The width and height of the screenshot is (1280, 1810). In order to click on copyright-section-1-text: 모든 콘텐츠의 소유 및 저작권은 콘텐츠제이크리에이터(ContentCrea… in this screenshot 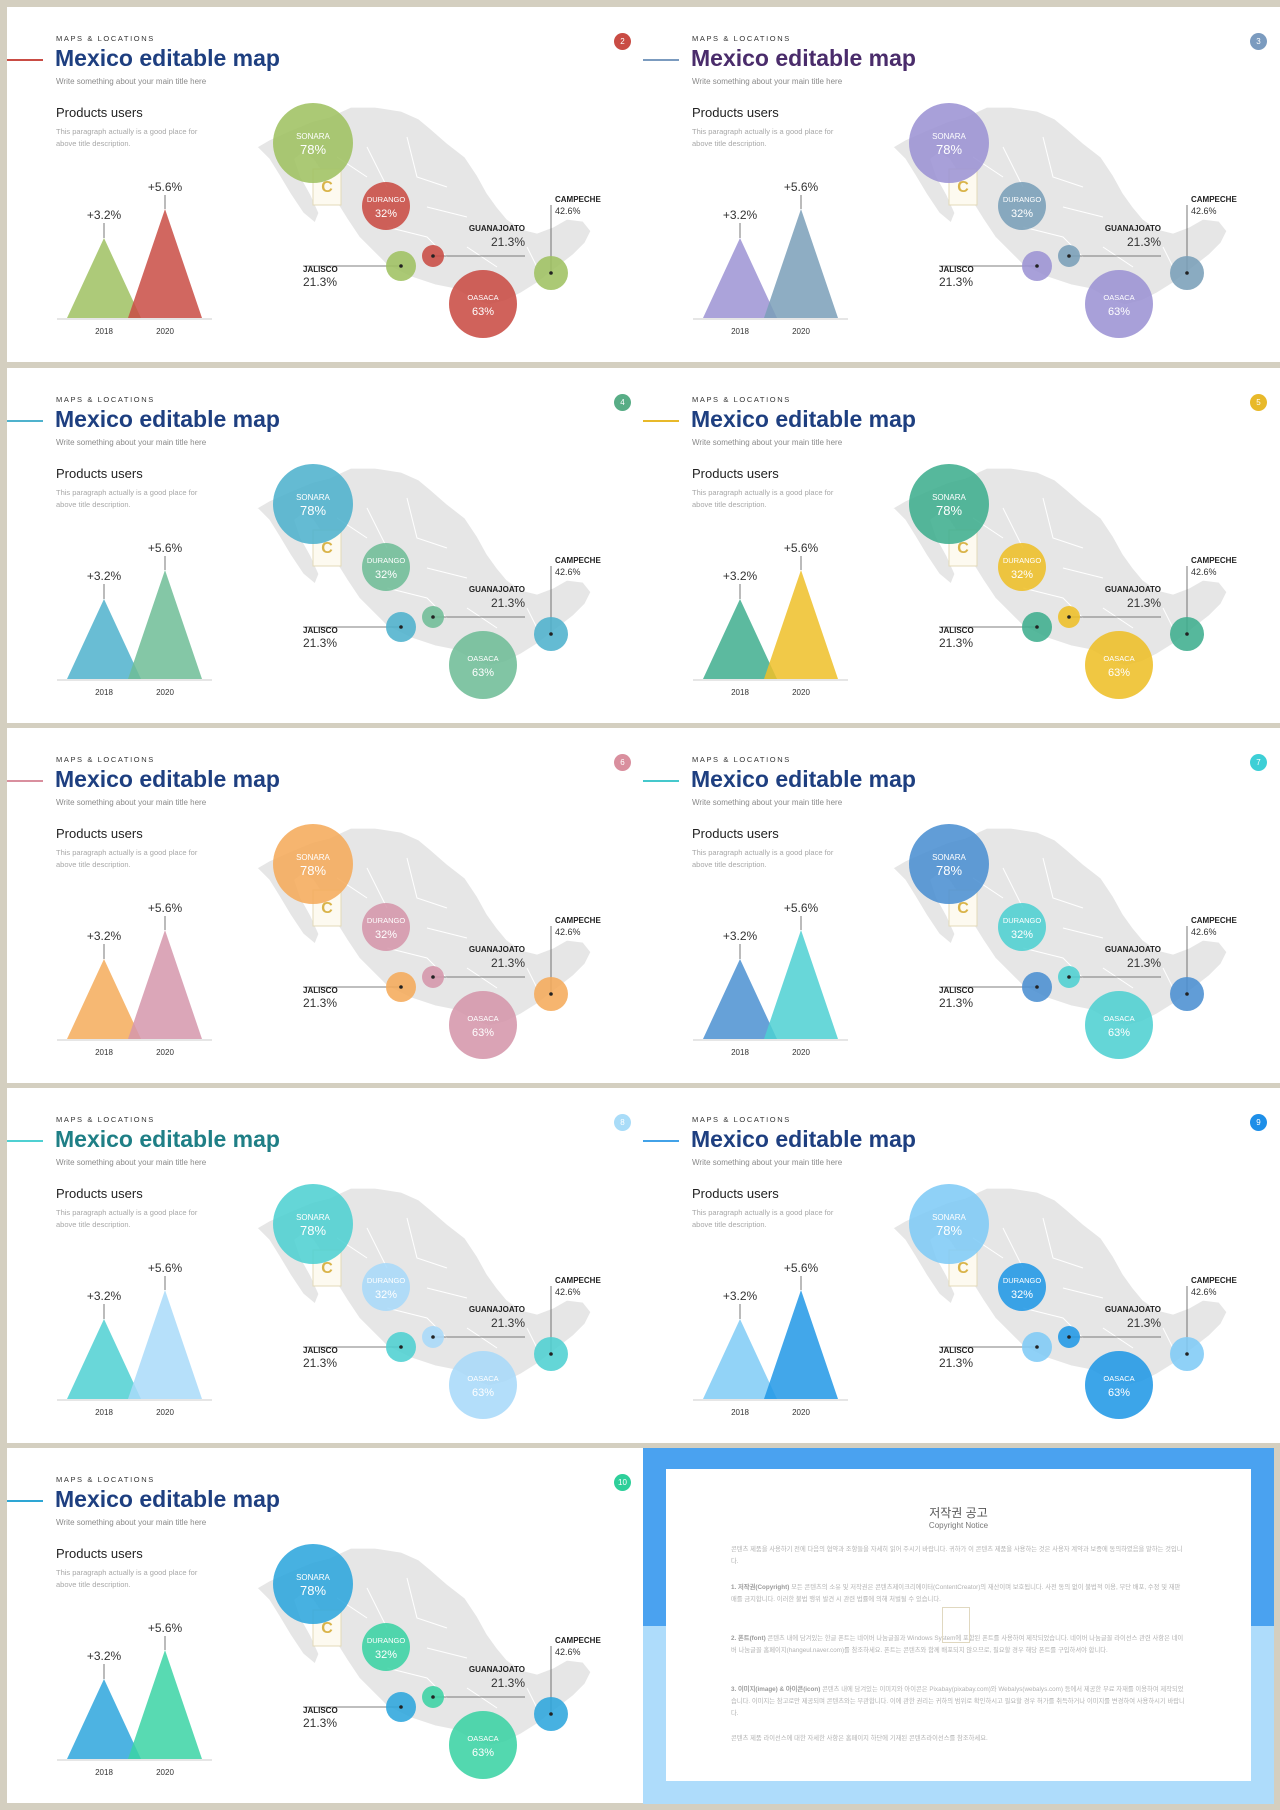, I will do `click(956, 1593)`.